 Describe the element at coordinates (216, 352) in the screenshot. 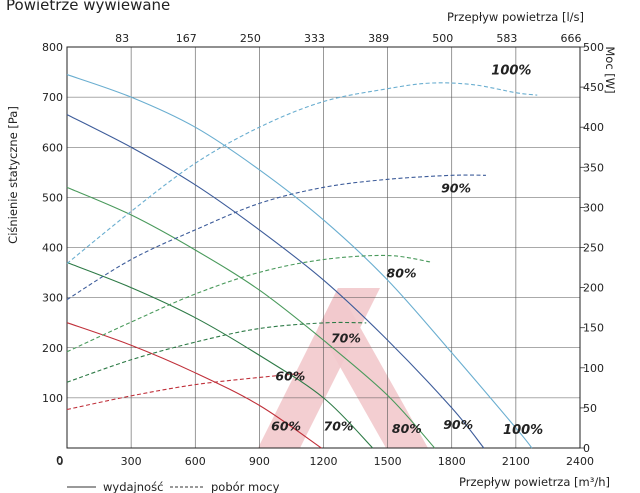

I see `power-curve-70-percent` at that location.